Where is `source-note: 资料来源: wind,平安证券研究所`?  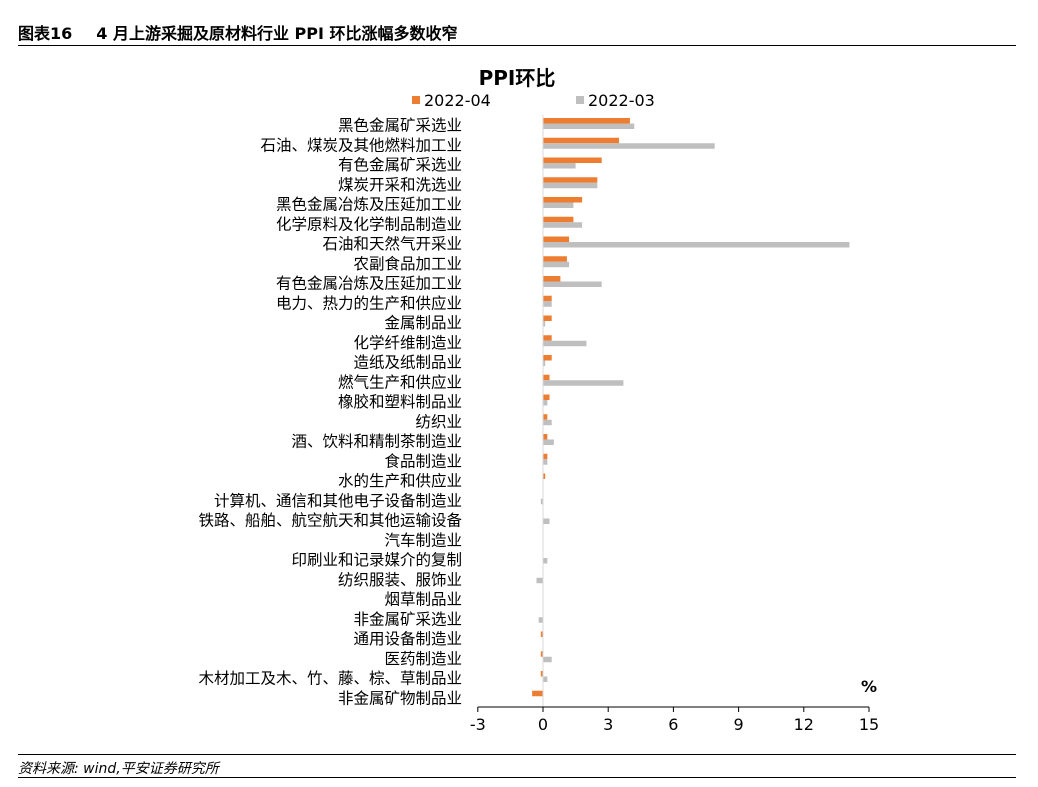 source-note: 资料来源: wind,平安证券研究所 is located at coordinates (118, 769).